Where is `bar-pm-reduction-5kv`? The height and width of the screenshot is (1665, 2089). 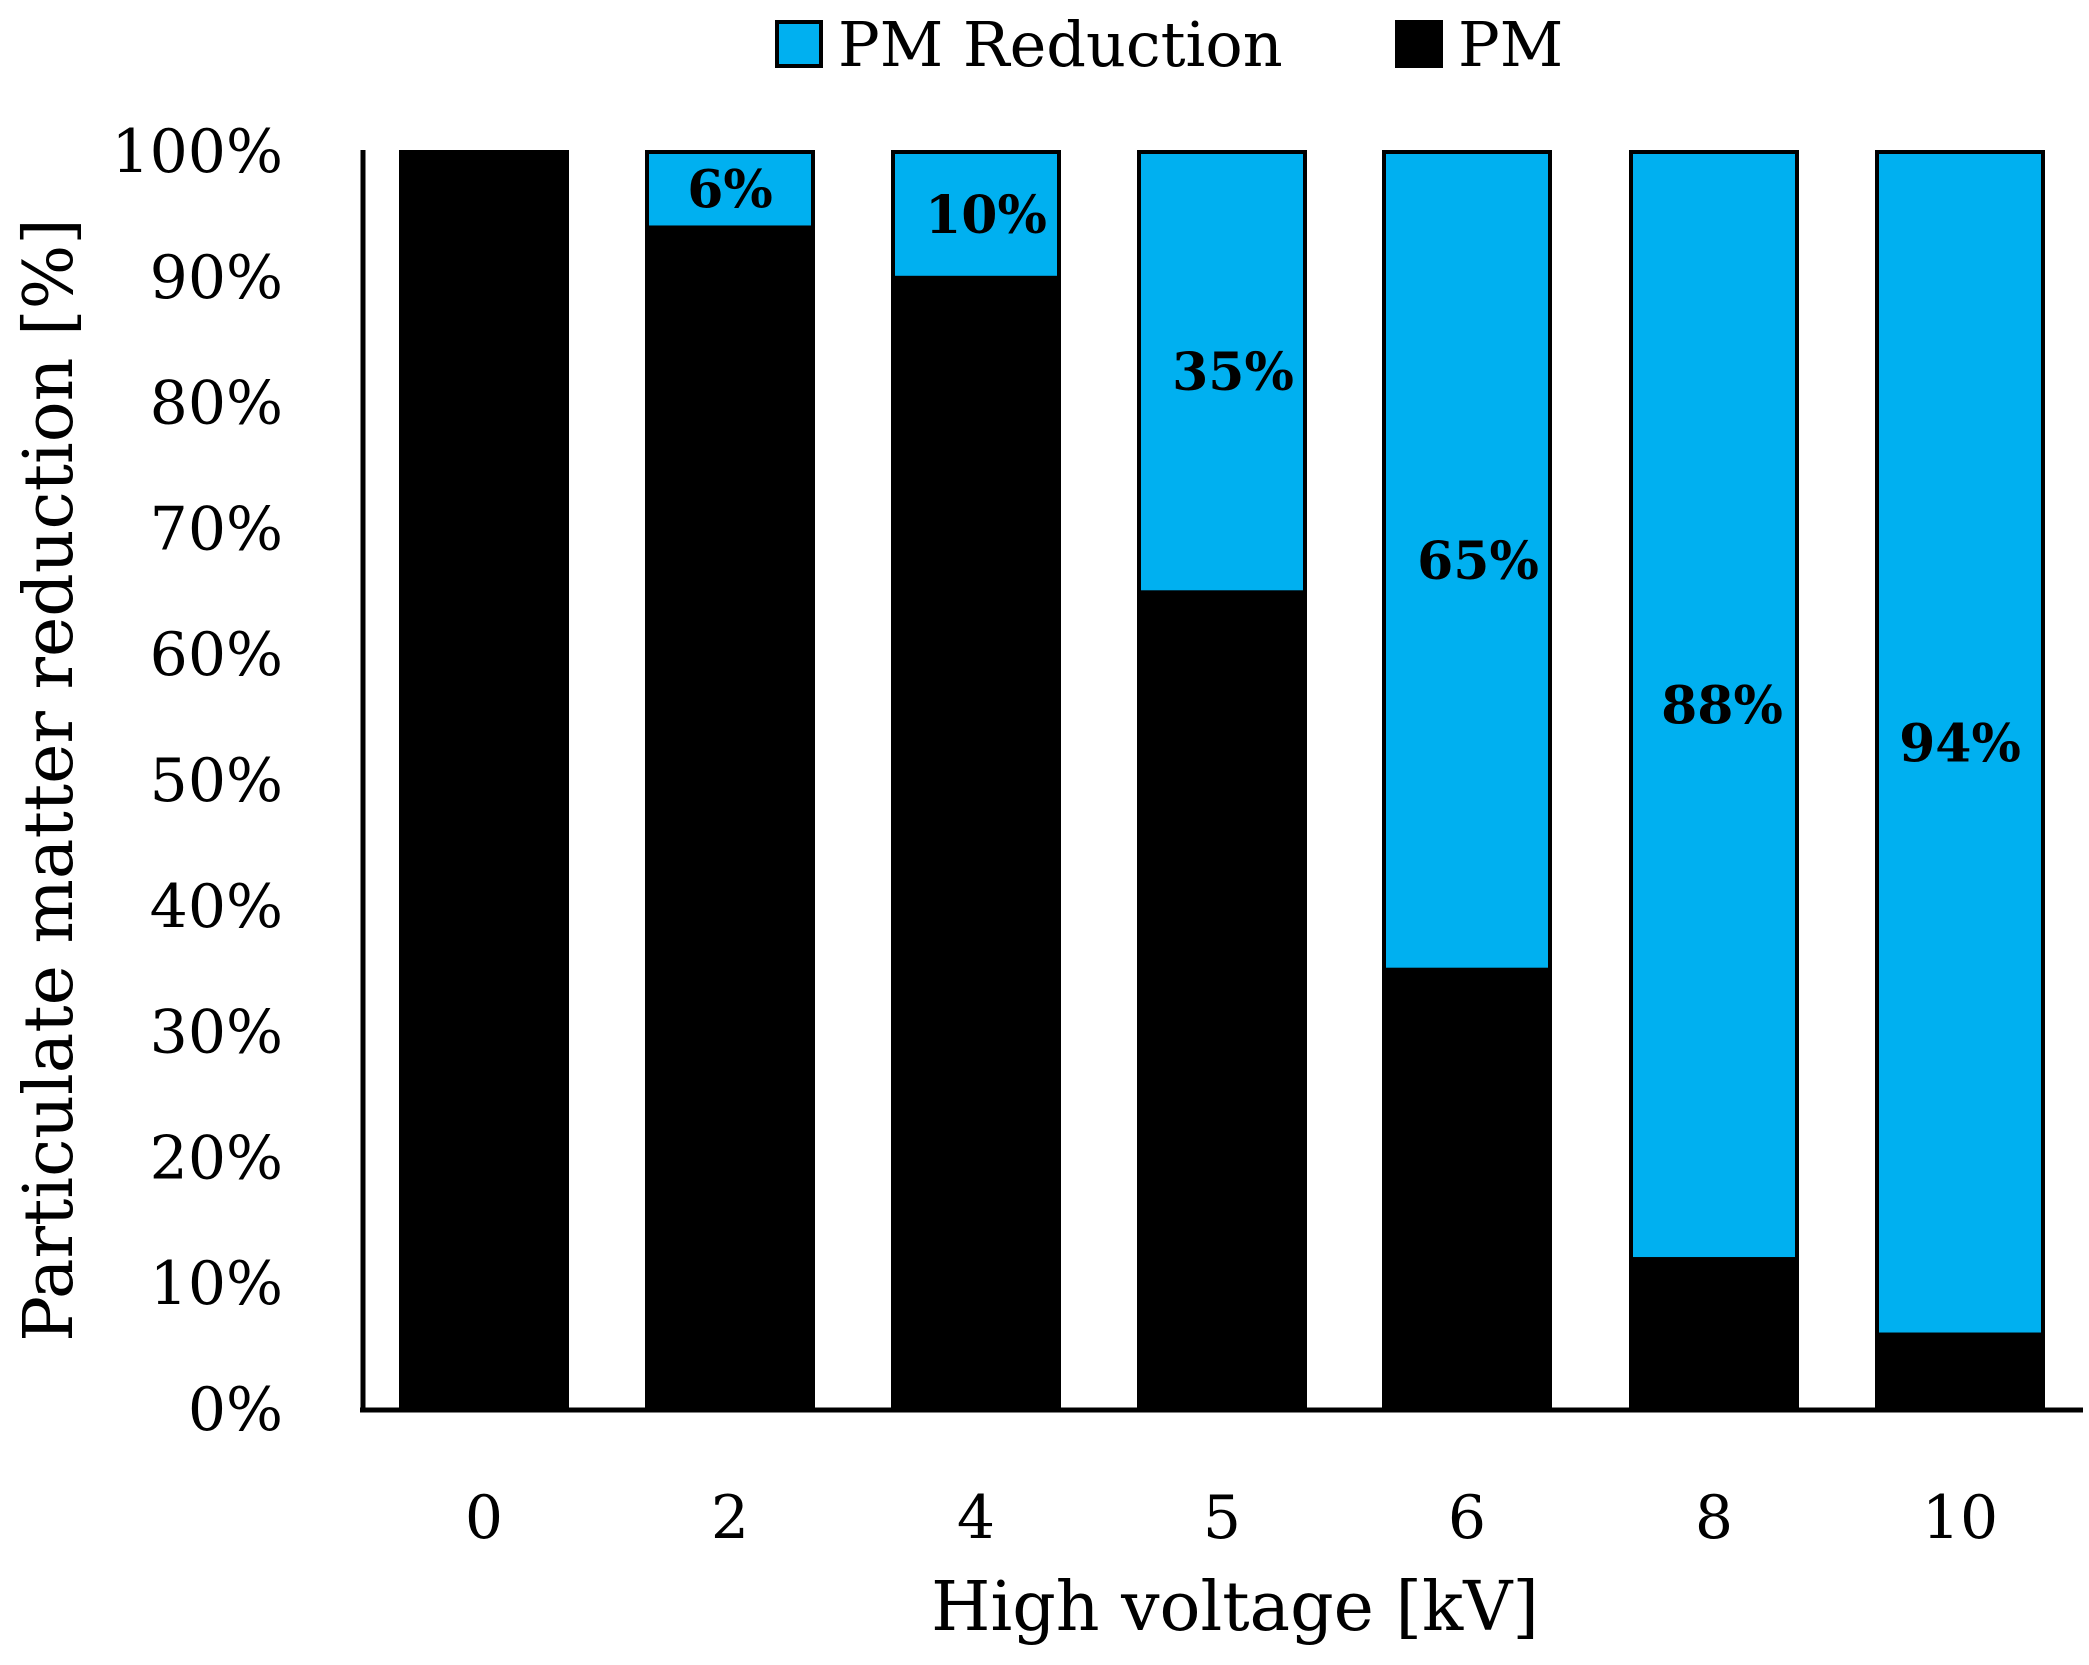
bar-pm-reduction-5kv is located at coordinates (1222, 372).